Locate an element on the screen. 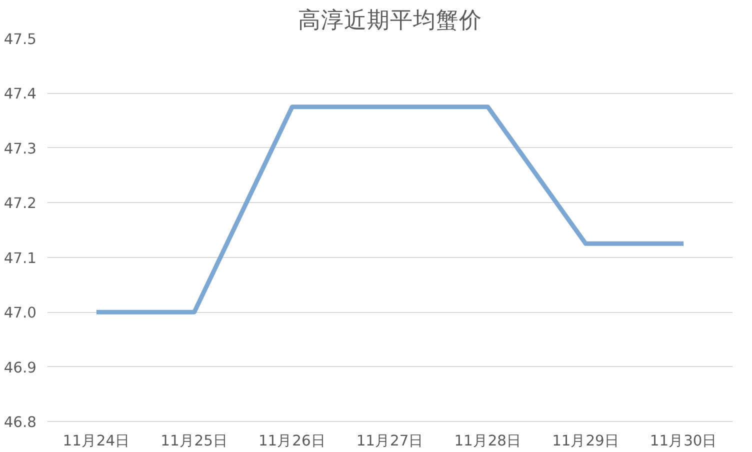 Image resolution: width=752 pixels, height=452 pixels. x-tick-label: 11月25日 is located at coordinates (194, 441).